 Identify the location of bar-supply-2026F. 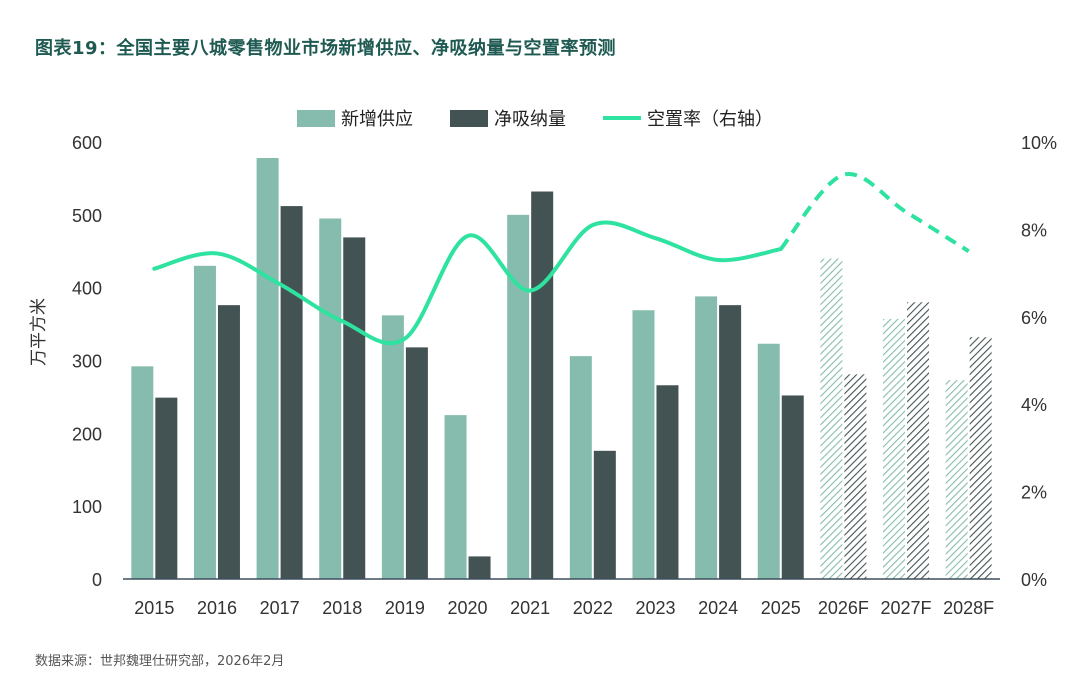
(831, 418).